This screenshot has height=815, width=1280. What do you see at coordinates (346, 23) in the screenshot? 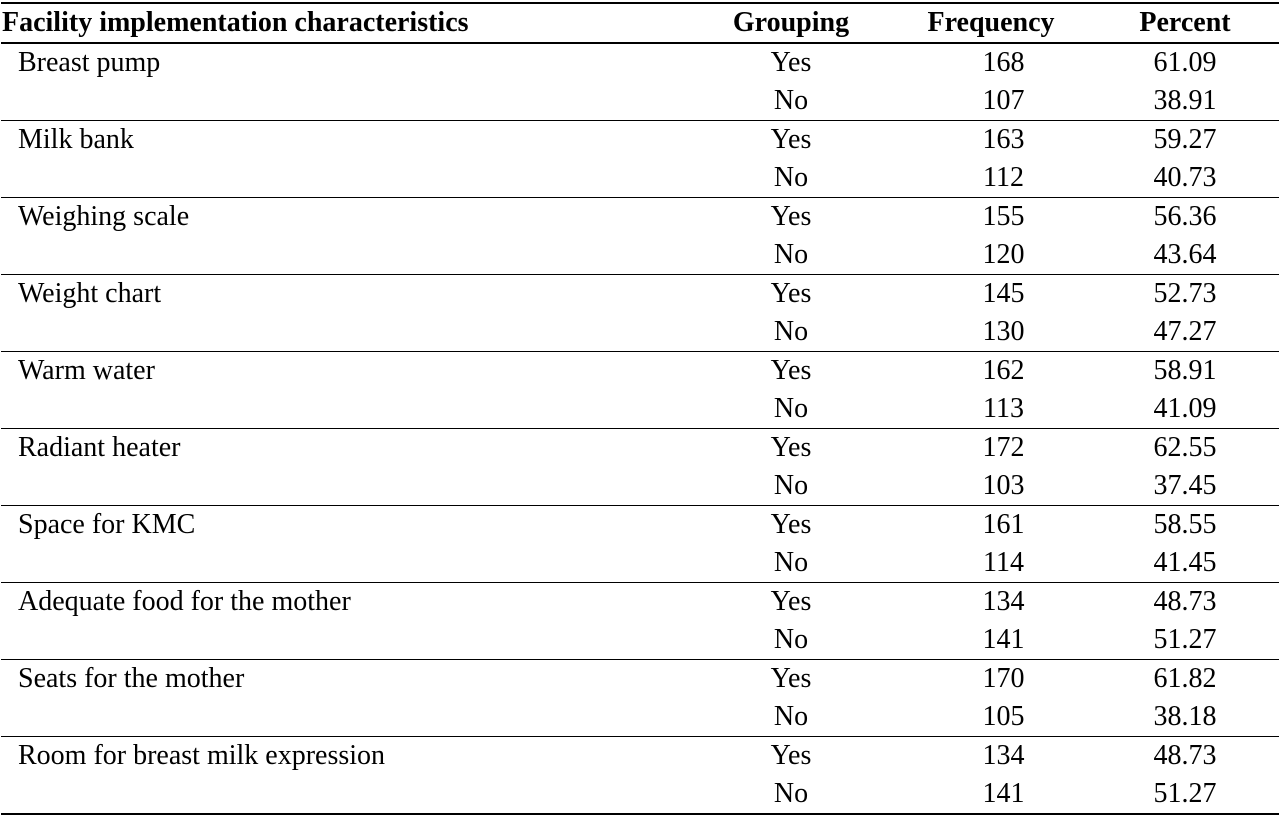
I see `header-characteristics: Facility implementation characteristics` at bounding box center [346, 23].